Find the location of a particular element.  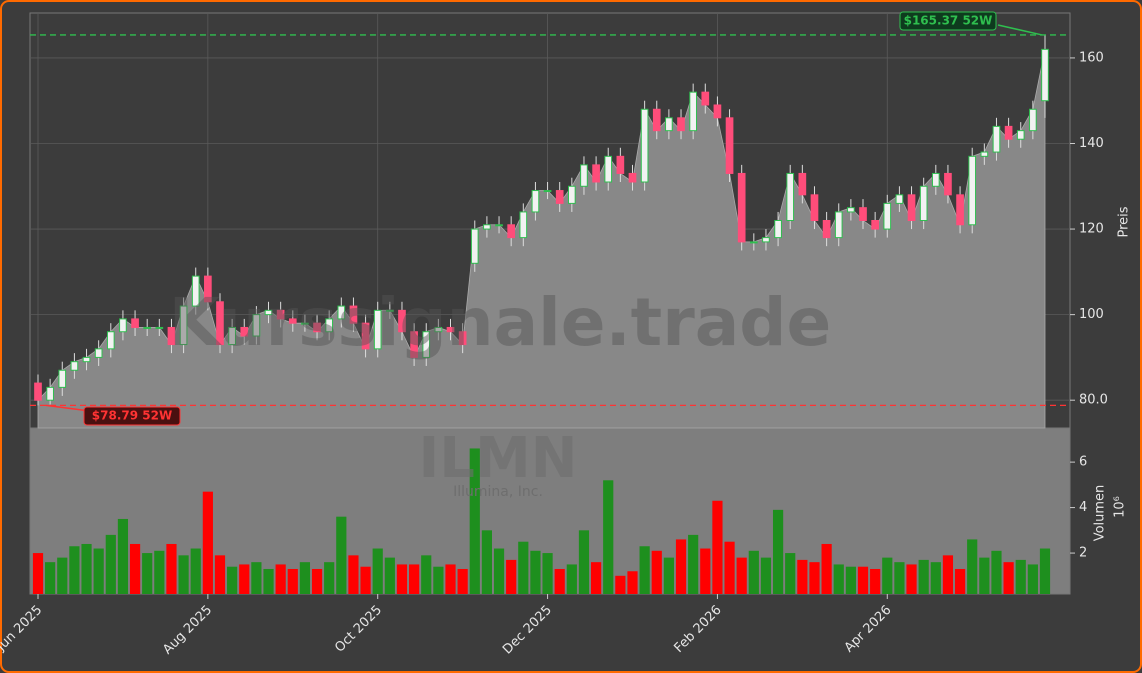

volume-y-tick-label: 4 is located at coordinates (1083, 507).